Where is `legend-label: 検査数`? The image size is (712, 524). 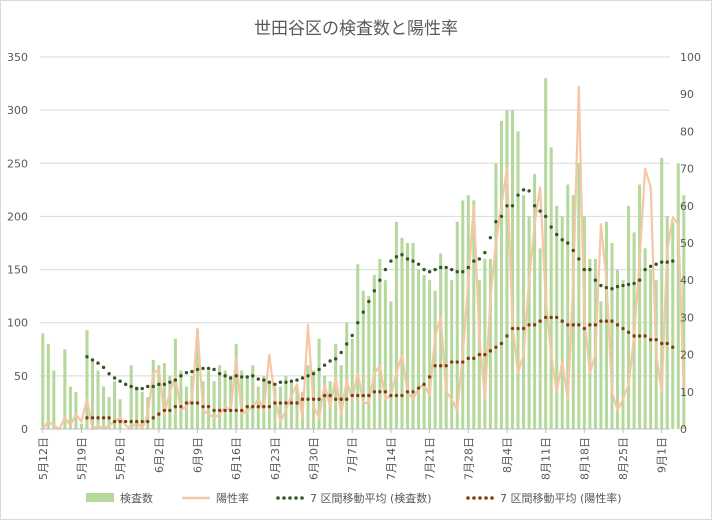 legend-label: 検査数 is located at coordinates (136, 498).